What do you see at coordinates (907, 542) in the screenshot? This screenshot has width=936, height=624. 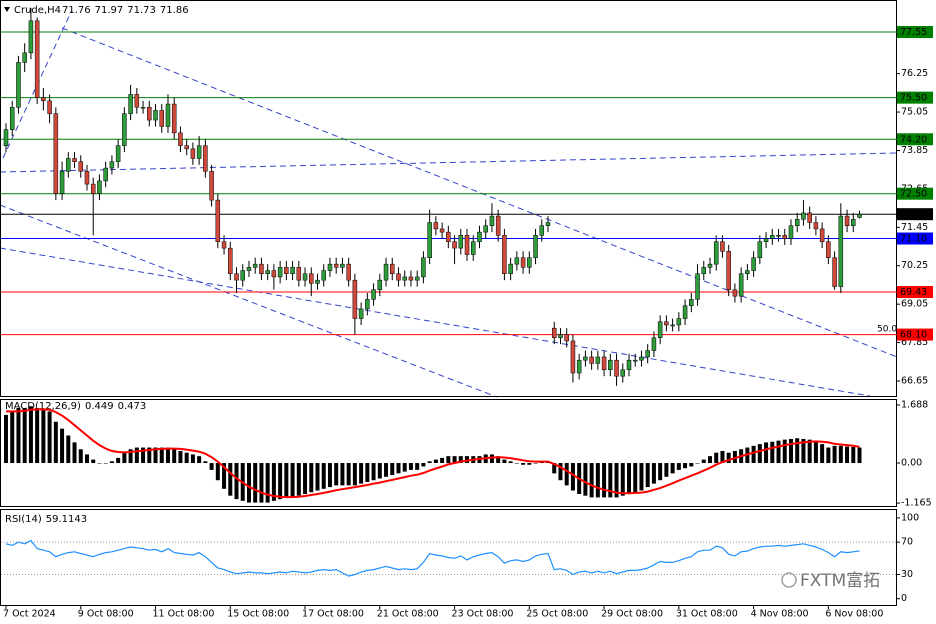 I see `y-tick-label: 70` at bounding box center [907, 542].